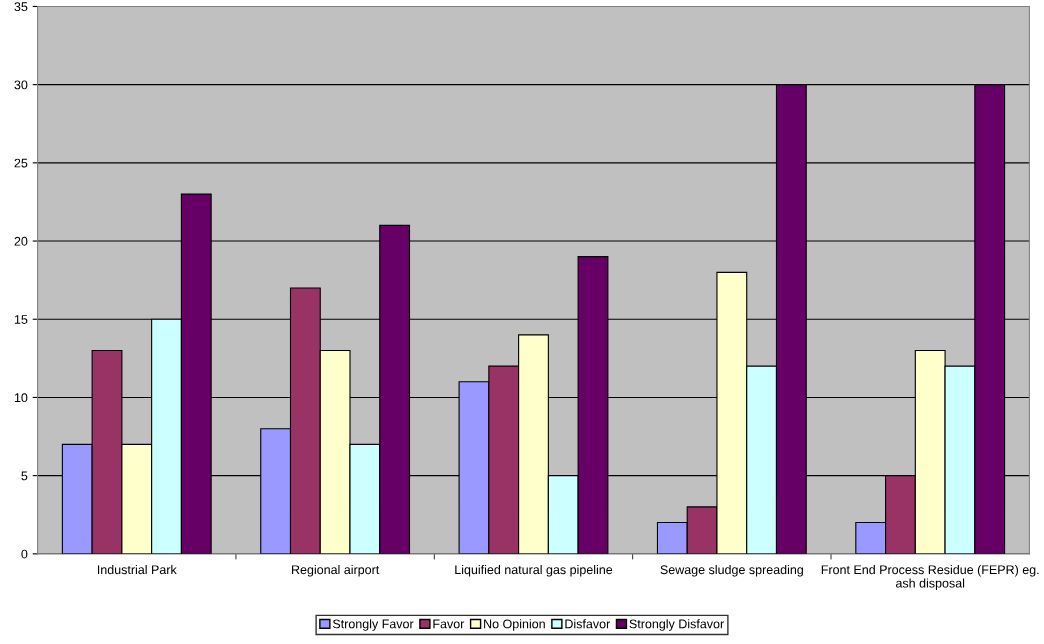 Image resolution: width=1044 pixels, height=644 pixels. Describe the element at coordinates (676, 625) in the screenshot. I see `legend-label: Strongly Disfavor` at that location.